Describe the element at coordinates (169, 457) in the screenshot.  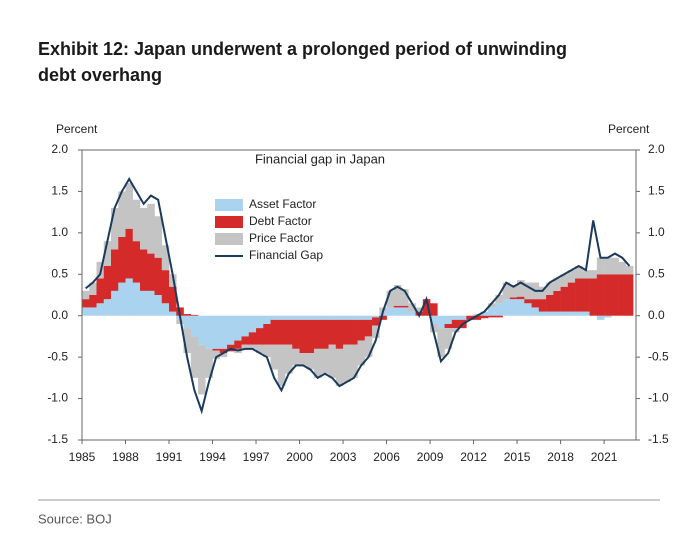
I see `x-tick-label: 1991` at that location.